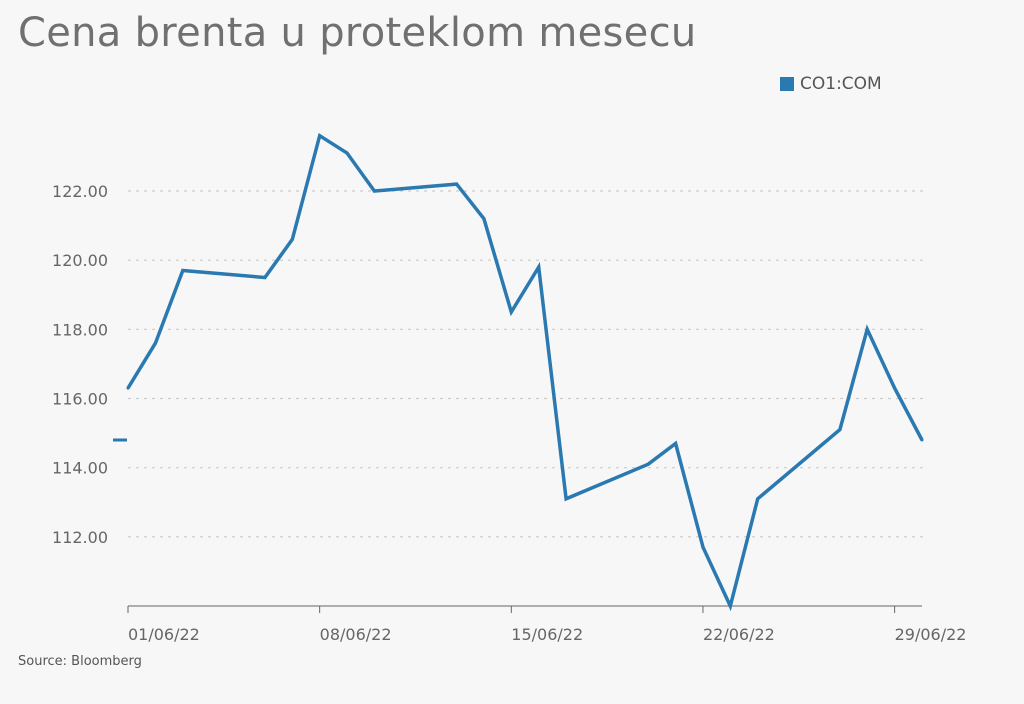  I want to click on legend: CO1:COM, so click(831, 84).